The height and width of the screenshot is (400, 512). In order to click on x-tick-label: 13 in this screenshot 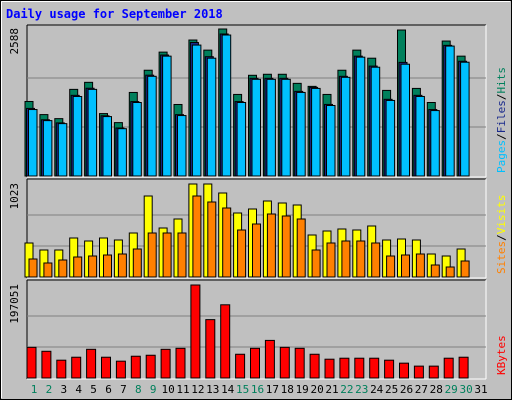, I will do `click(212, 389)`.